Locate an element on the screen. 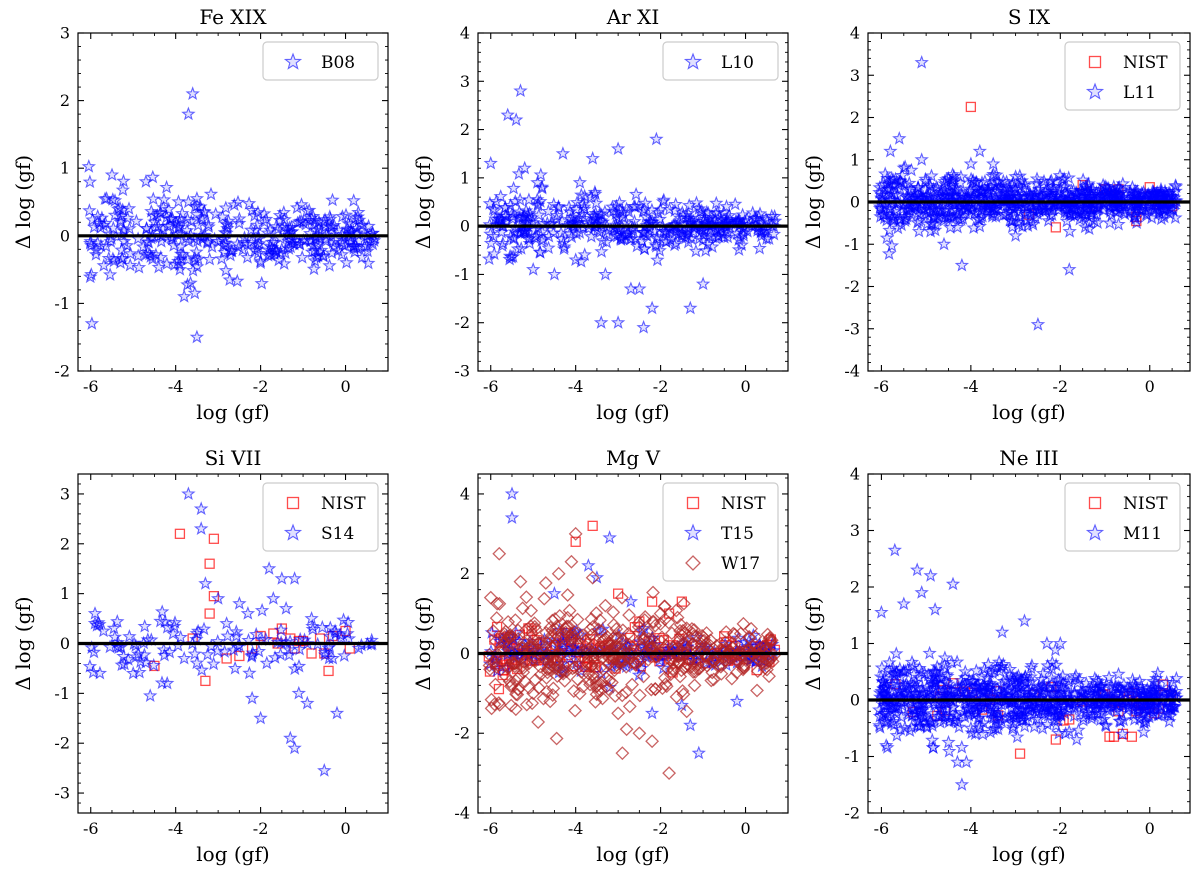  legend-box is located at coordinates (320, 61).